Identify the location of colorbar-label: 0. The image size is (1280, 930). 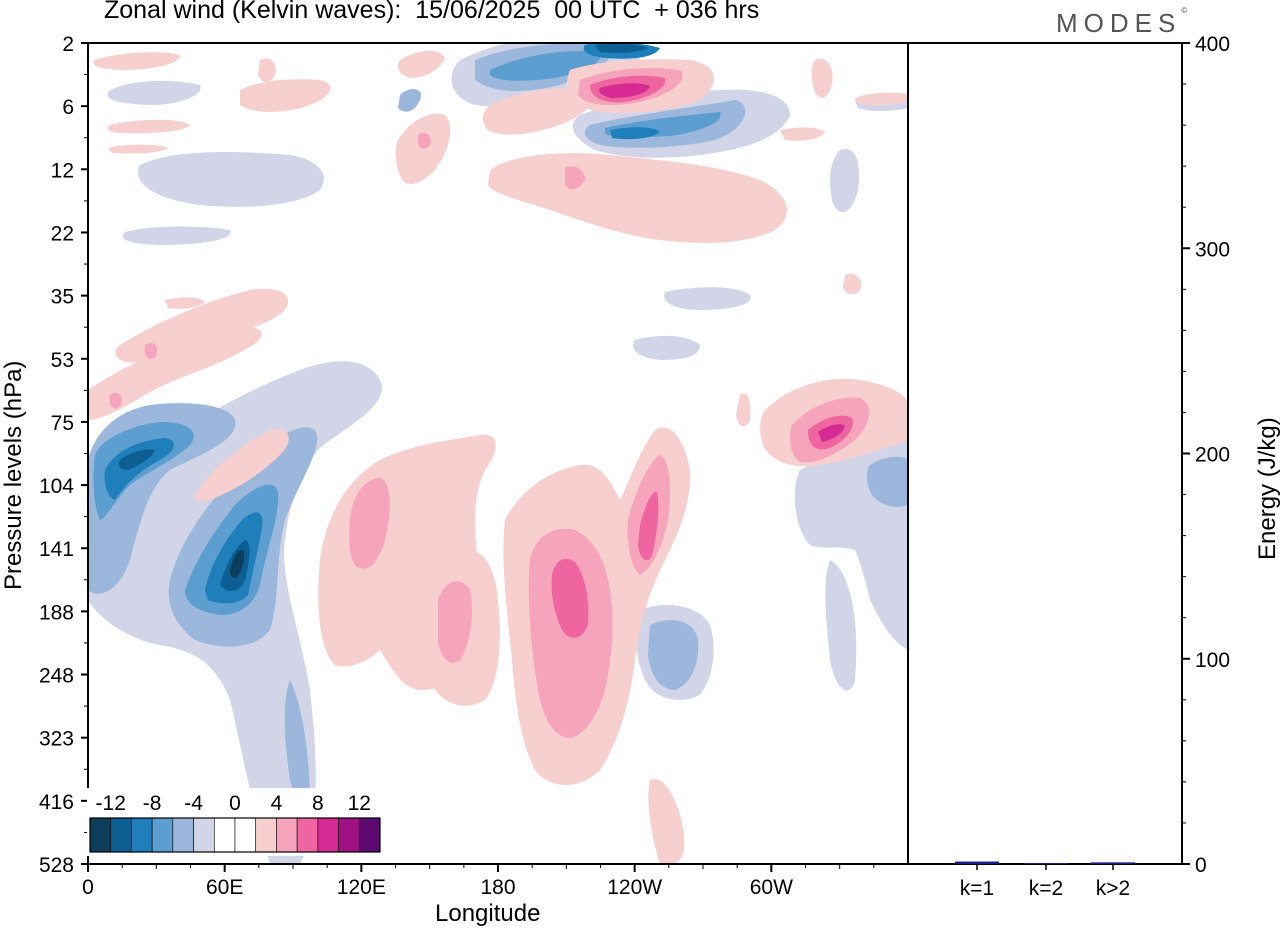
(235, 803).